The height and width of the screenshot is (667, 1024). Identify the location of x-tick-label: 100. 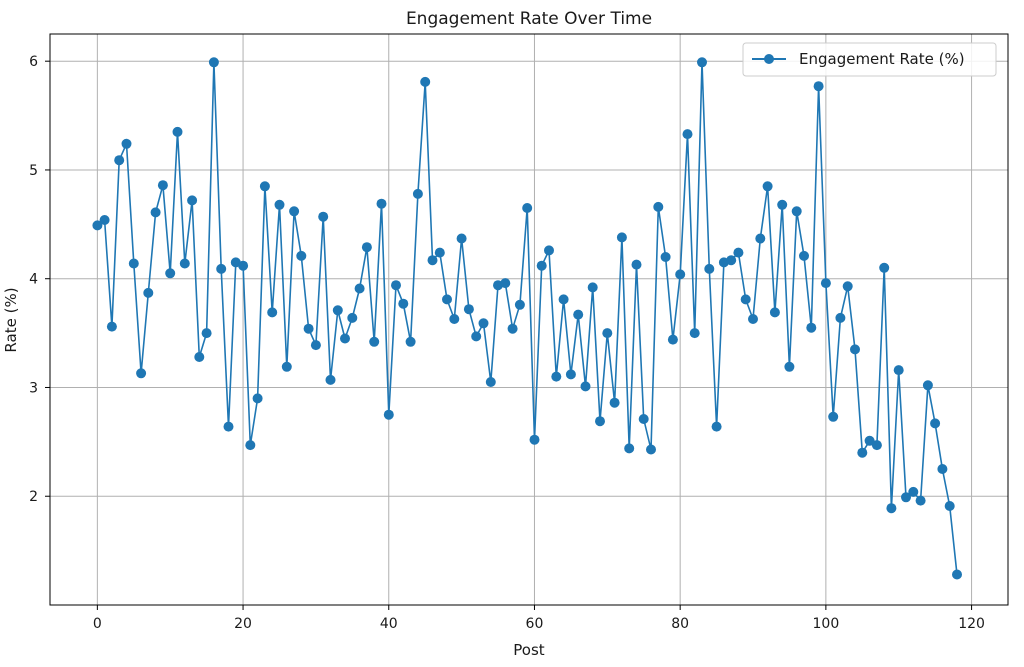
(826, 624).